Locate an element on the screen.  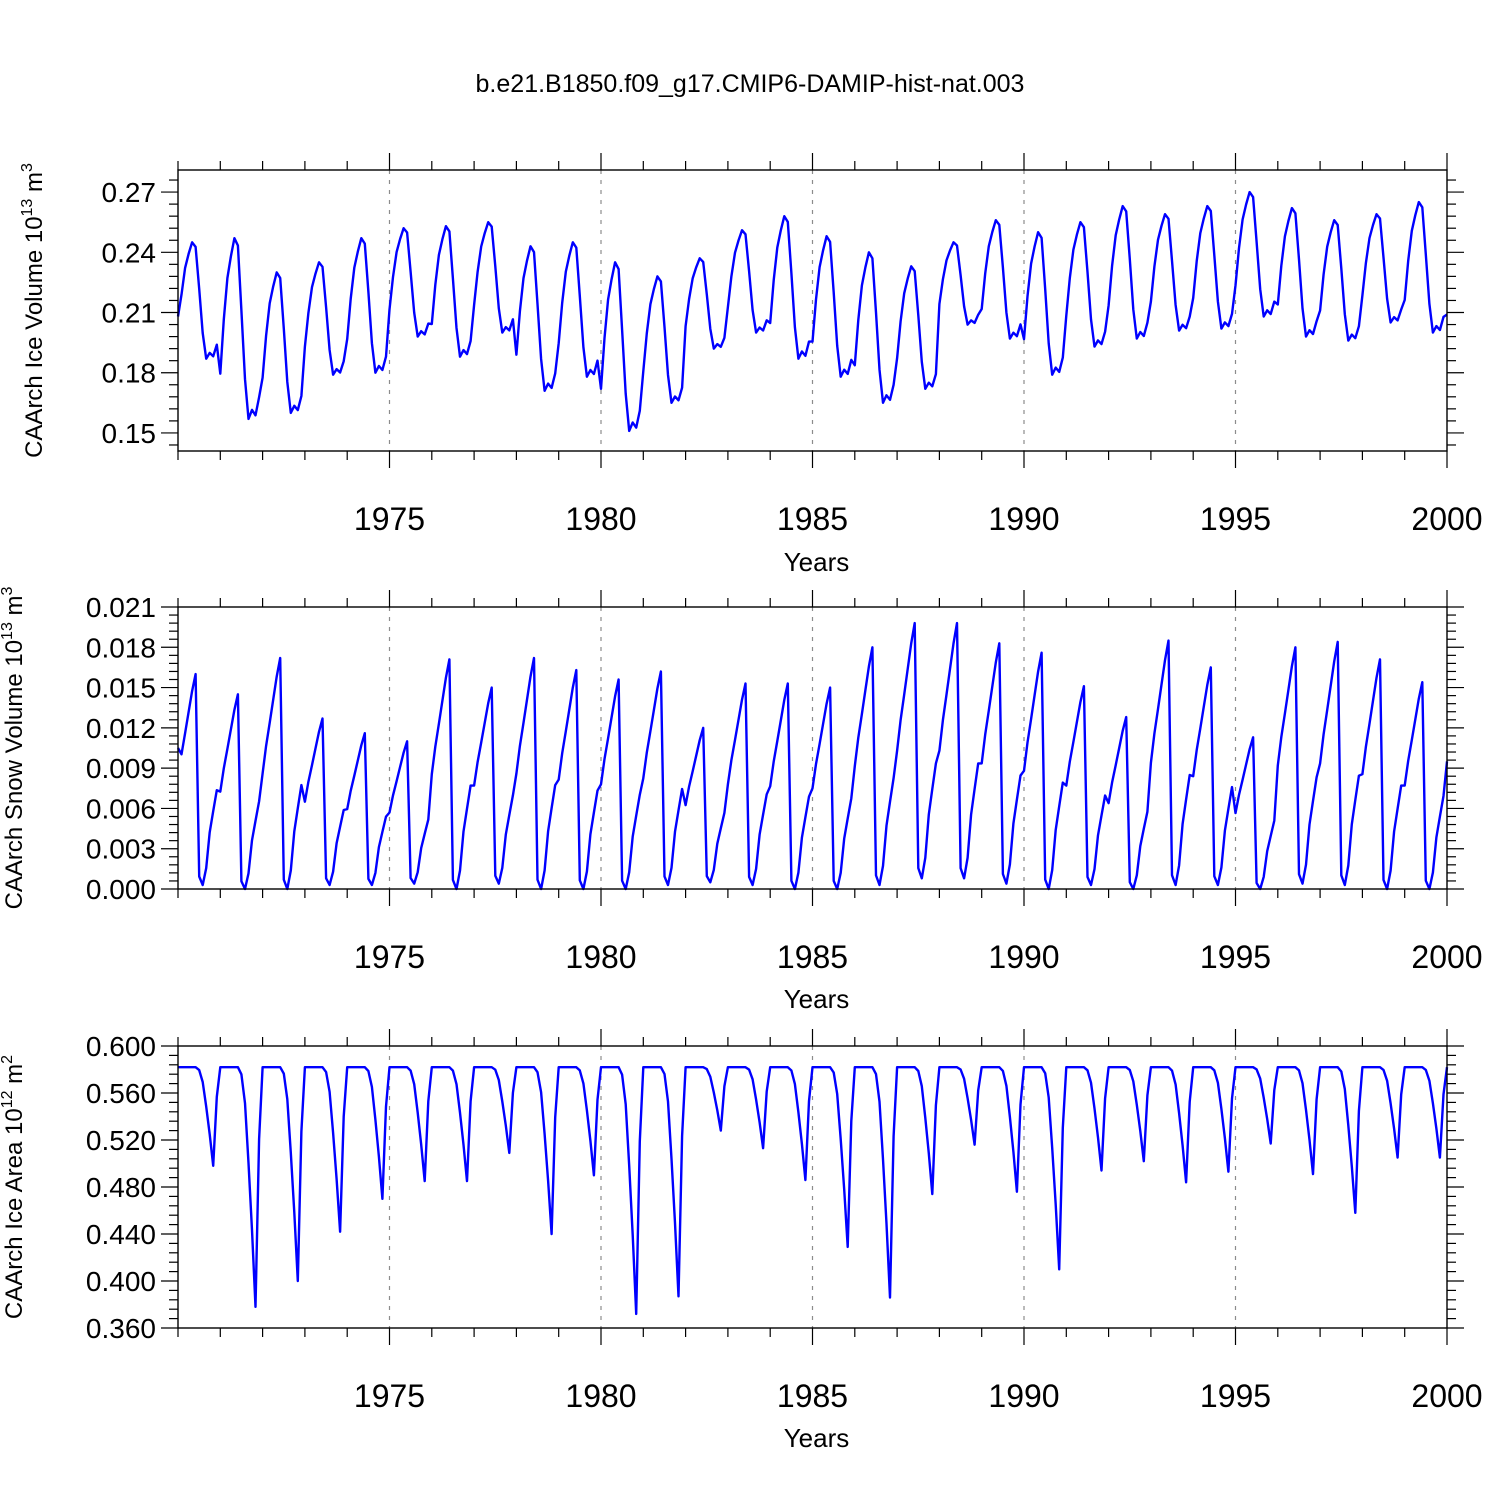
y-axis-title: CAArch Ice Volume 1013 m3 is located at coordinates (33, 310).